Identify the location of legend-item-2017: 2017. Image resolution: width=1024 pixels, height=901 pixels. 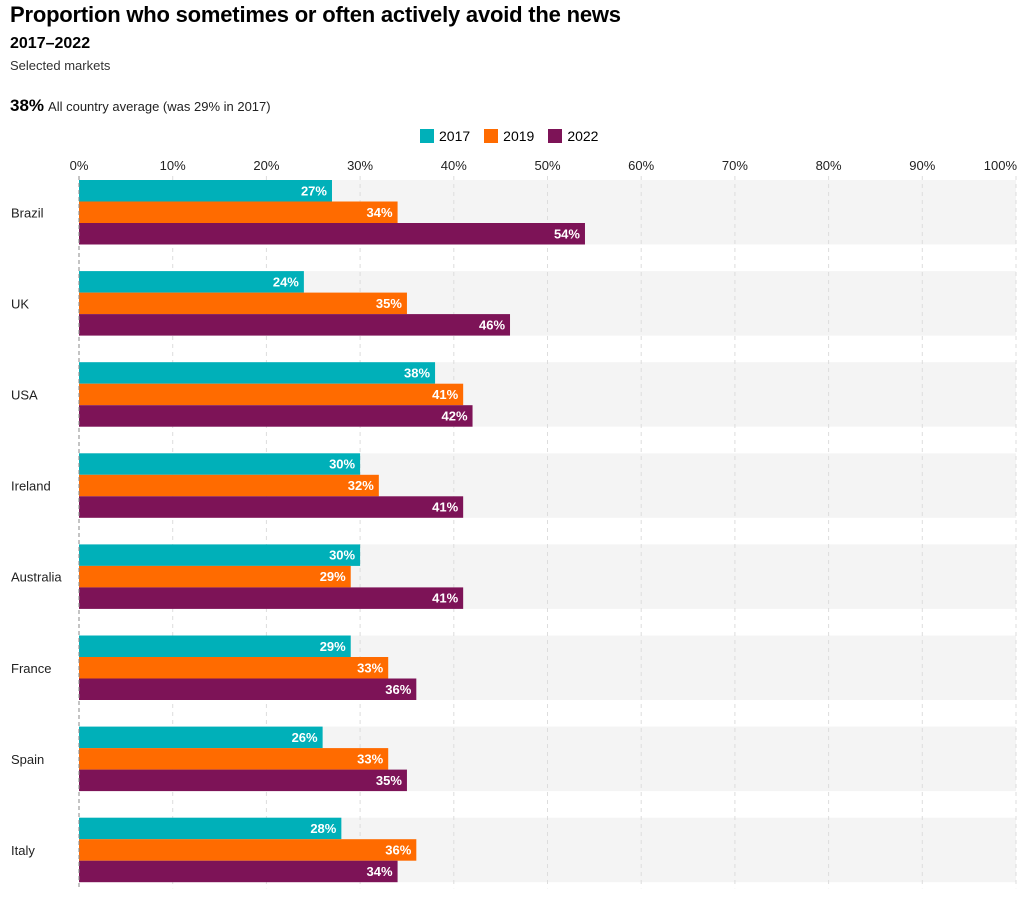
(445, 136).